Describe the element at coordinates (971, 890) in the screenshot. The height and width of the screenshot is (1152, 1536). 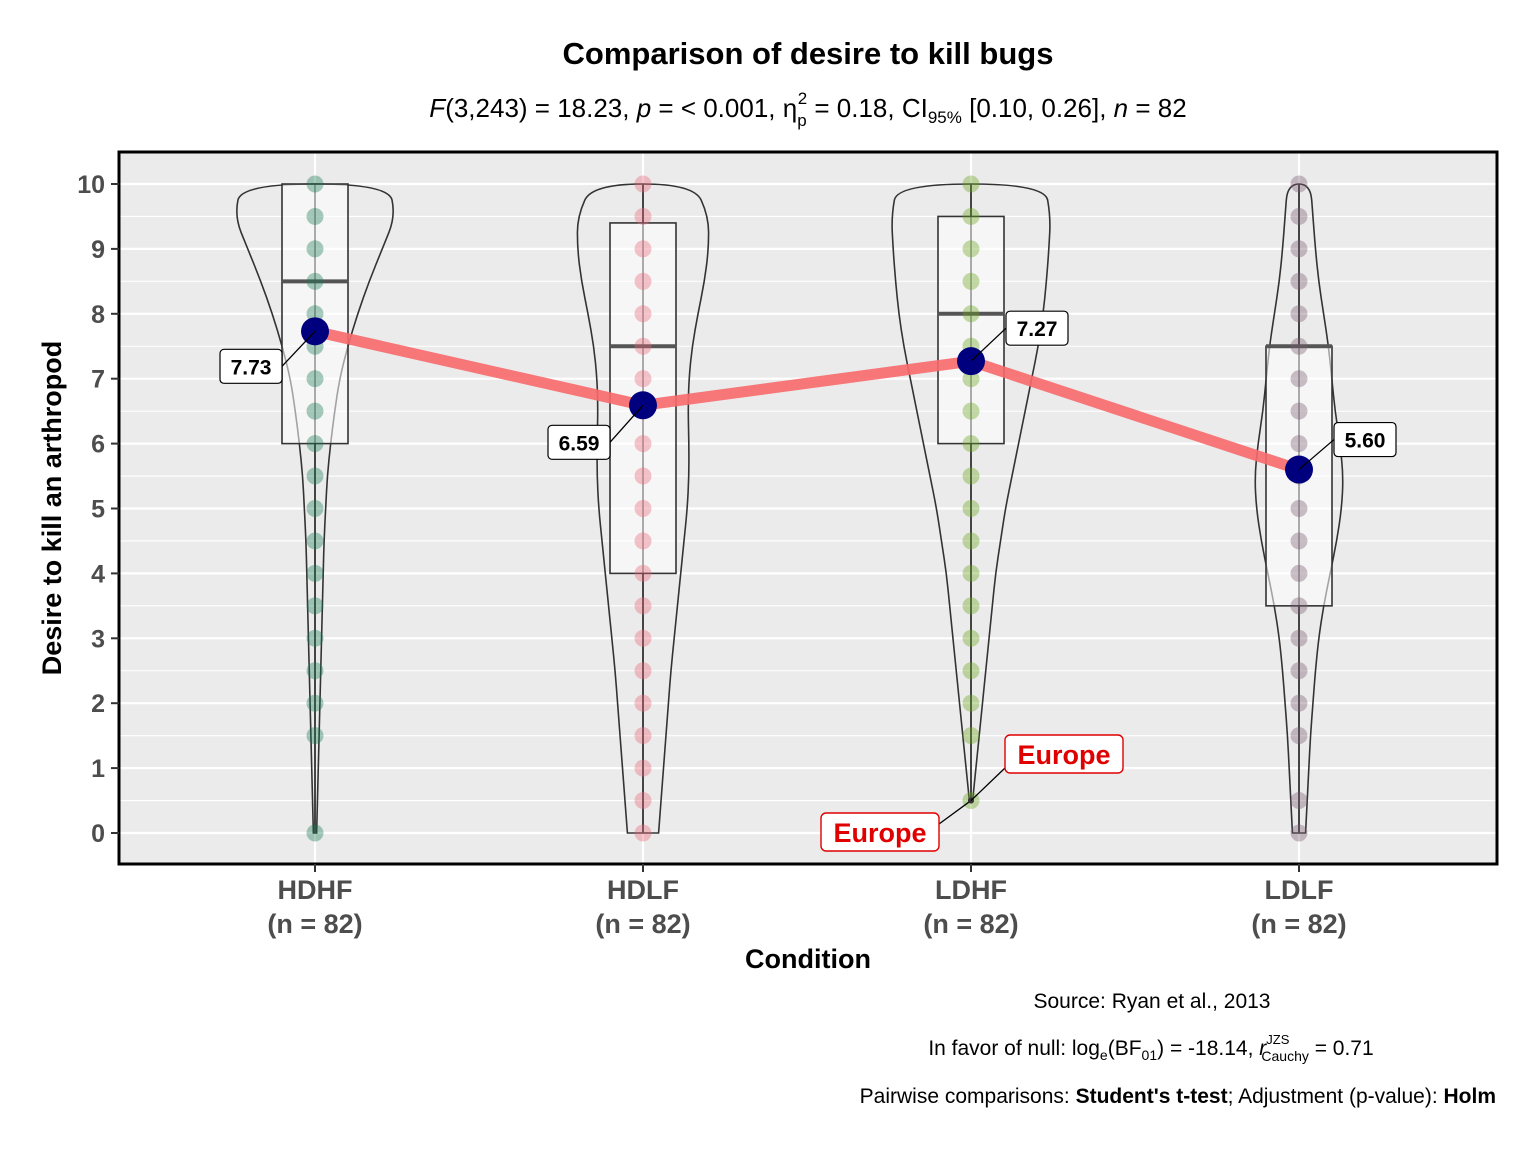
I see `x-tick-label: LDHF` at that location.